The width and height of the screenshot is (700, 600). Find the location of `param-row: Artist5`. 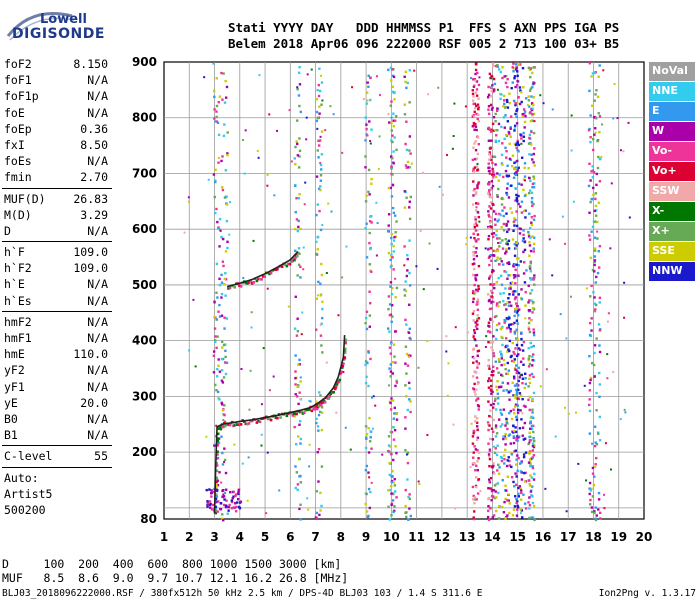

param-row: Artist5 is located at coordinates (57, 494).